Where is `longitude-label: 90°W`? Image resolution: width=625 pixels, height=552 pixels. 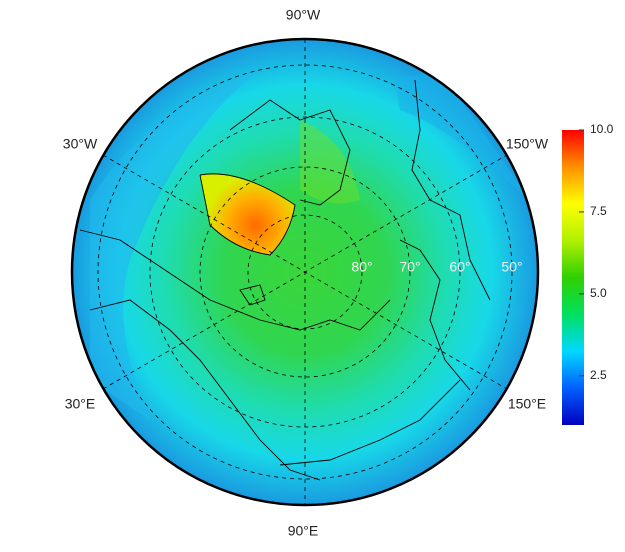 longitude-label: 90°W is located at coordinates (303, 15).